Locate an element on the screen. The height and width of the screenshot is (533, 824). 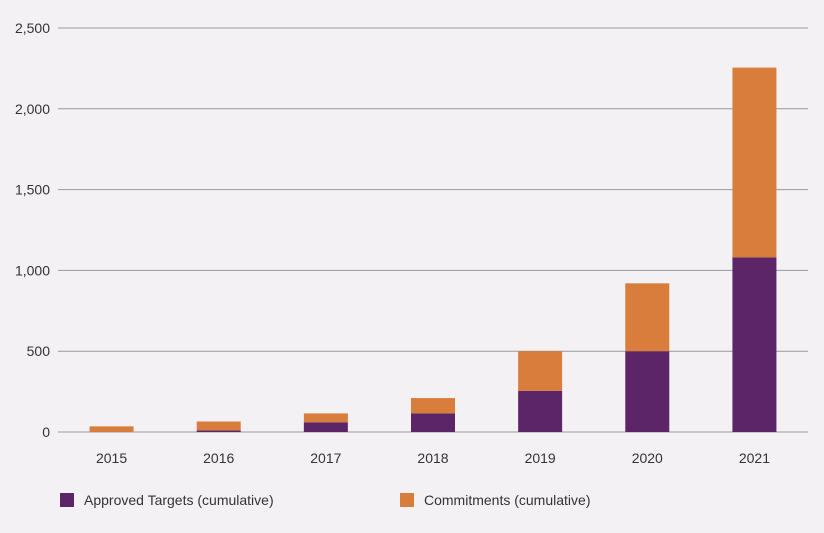
x-tick-label: 2021 is located at coordinates (754, 458).